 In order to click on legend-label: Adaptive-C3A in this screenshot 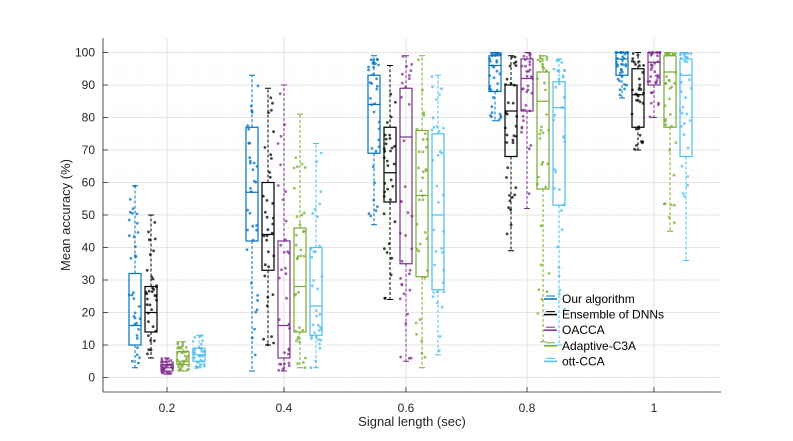, I will do `click(599, 346)`.